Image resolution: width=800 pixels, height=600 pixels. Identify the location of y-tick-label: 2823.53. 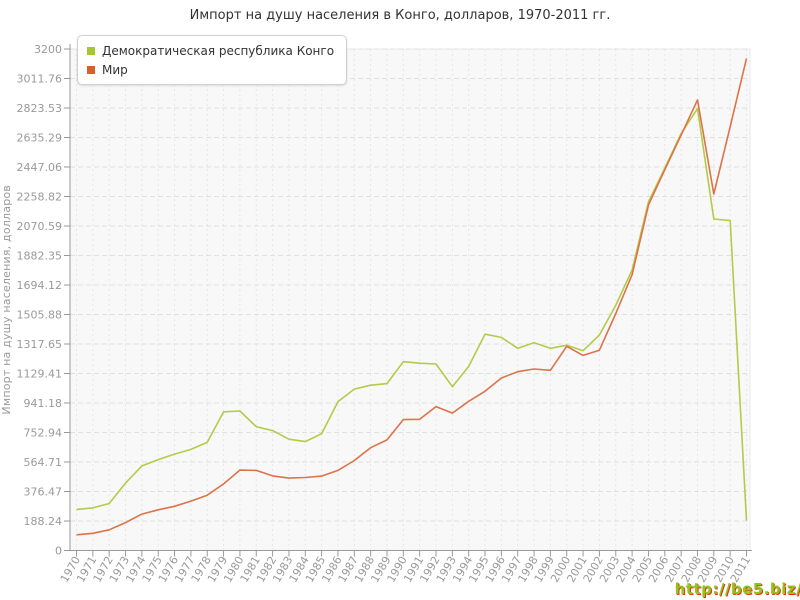
(40, 108).